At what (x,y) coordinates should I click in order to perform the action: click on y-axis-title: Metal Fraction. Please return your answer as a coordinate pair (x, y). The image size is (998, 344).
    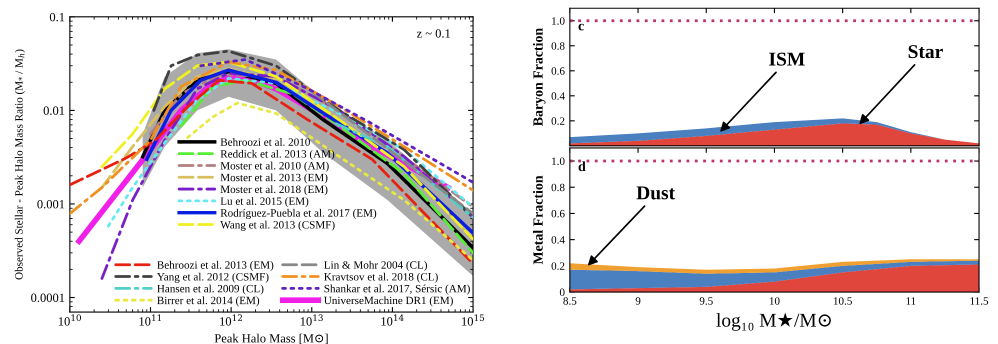
    Looking at the image, I should click on (537, 220).